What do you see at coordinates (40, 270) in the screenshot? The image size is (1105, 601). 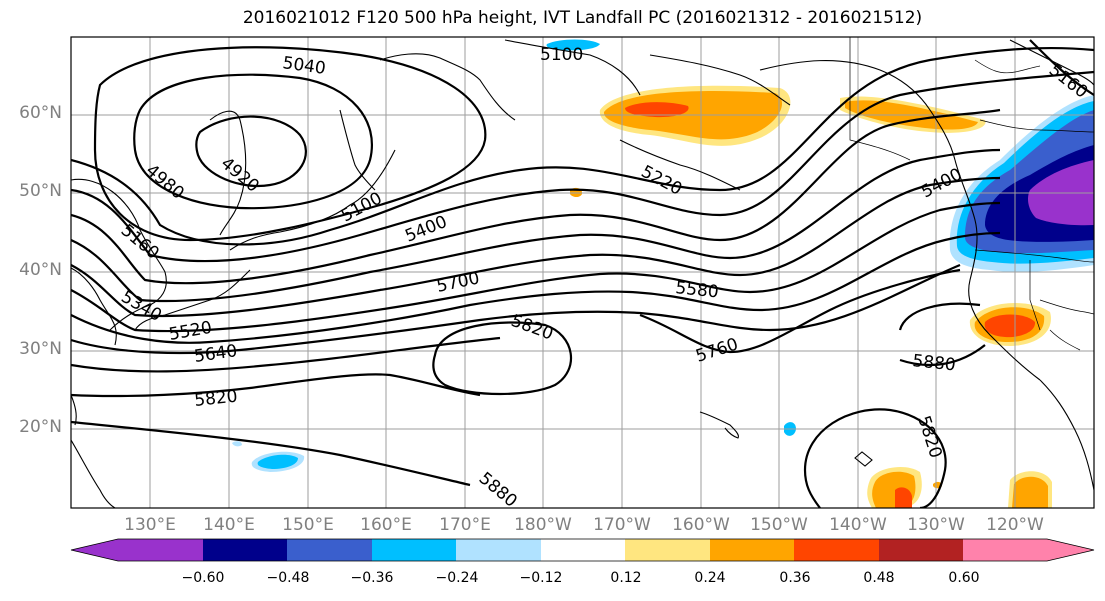 I see `lat-label-40n: 40°N` at bounding box center [40, 270].